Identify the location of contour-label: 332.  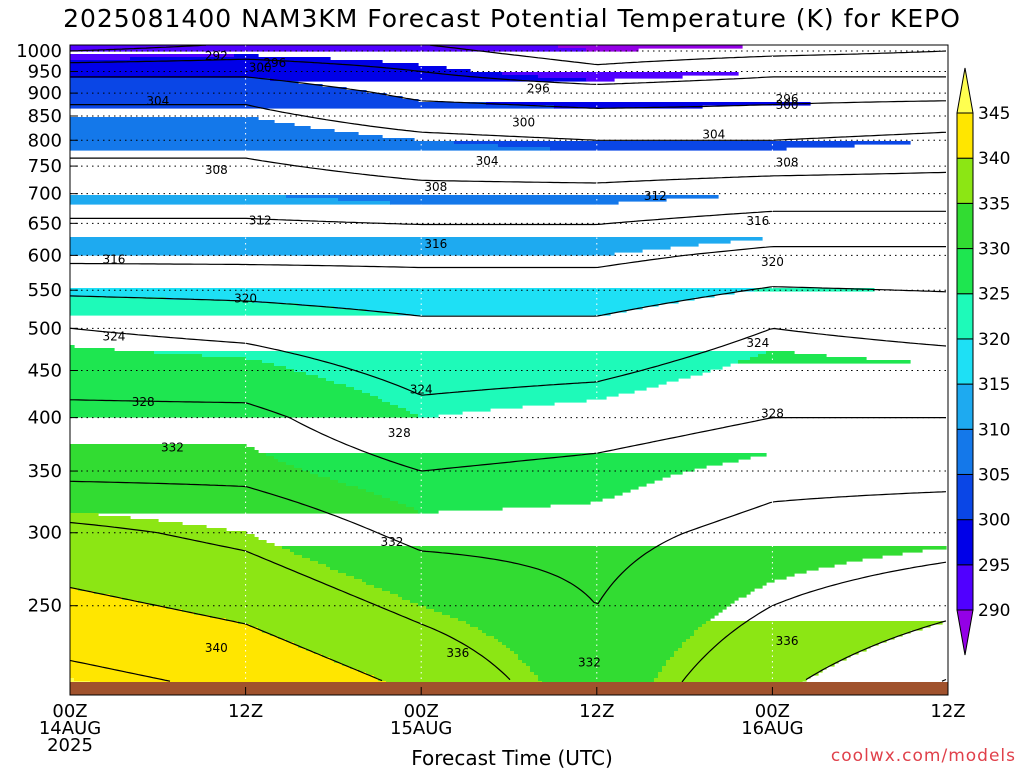
(391, 542).